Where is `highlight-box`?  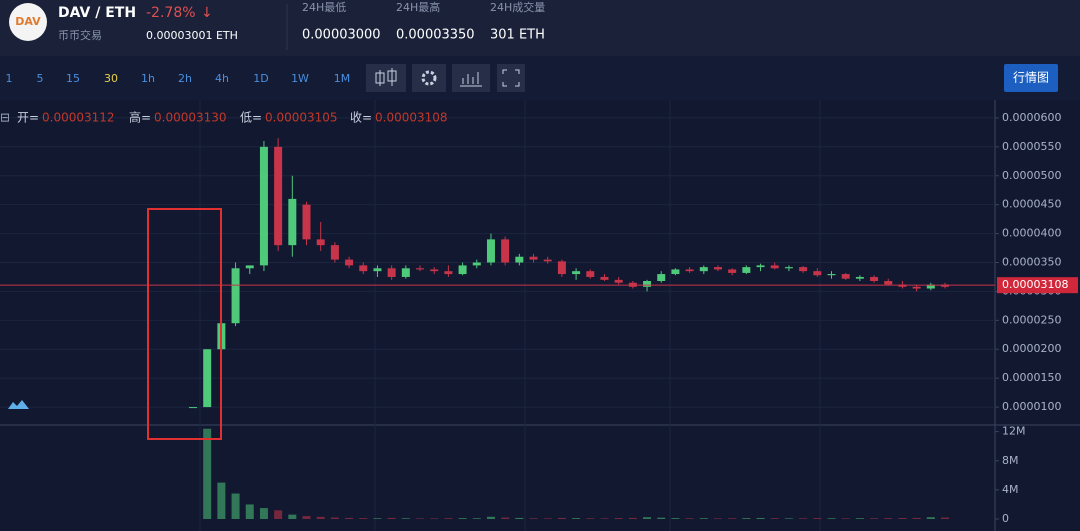
highlight-box is located at coordinates (184, 324).